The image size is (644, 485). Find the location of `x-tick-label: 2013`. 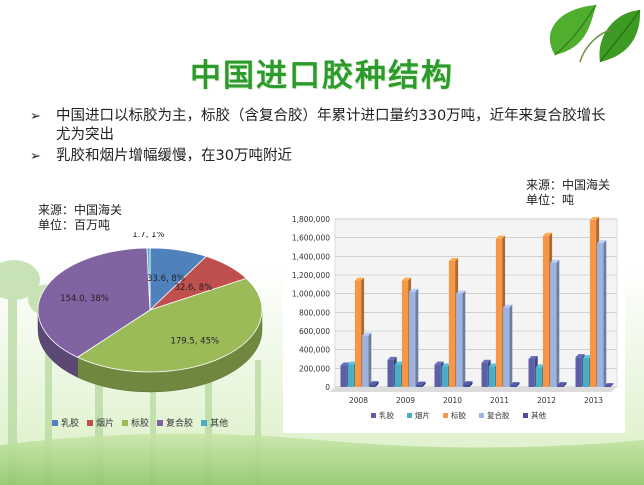

x-tick-label: 2013 is located at coordinates (593, 400).